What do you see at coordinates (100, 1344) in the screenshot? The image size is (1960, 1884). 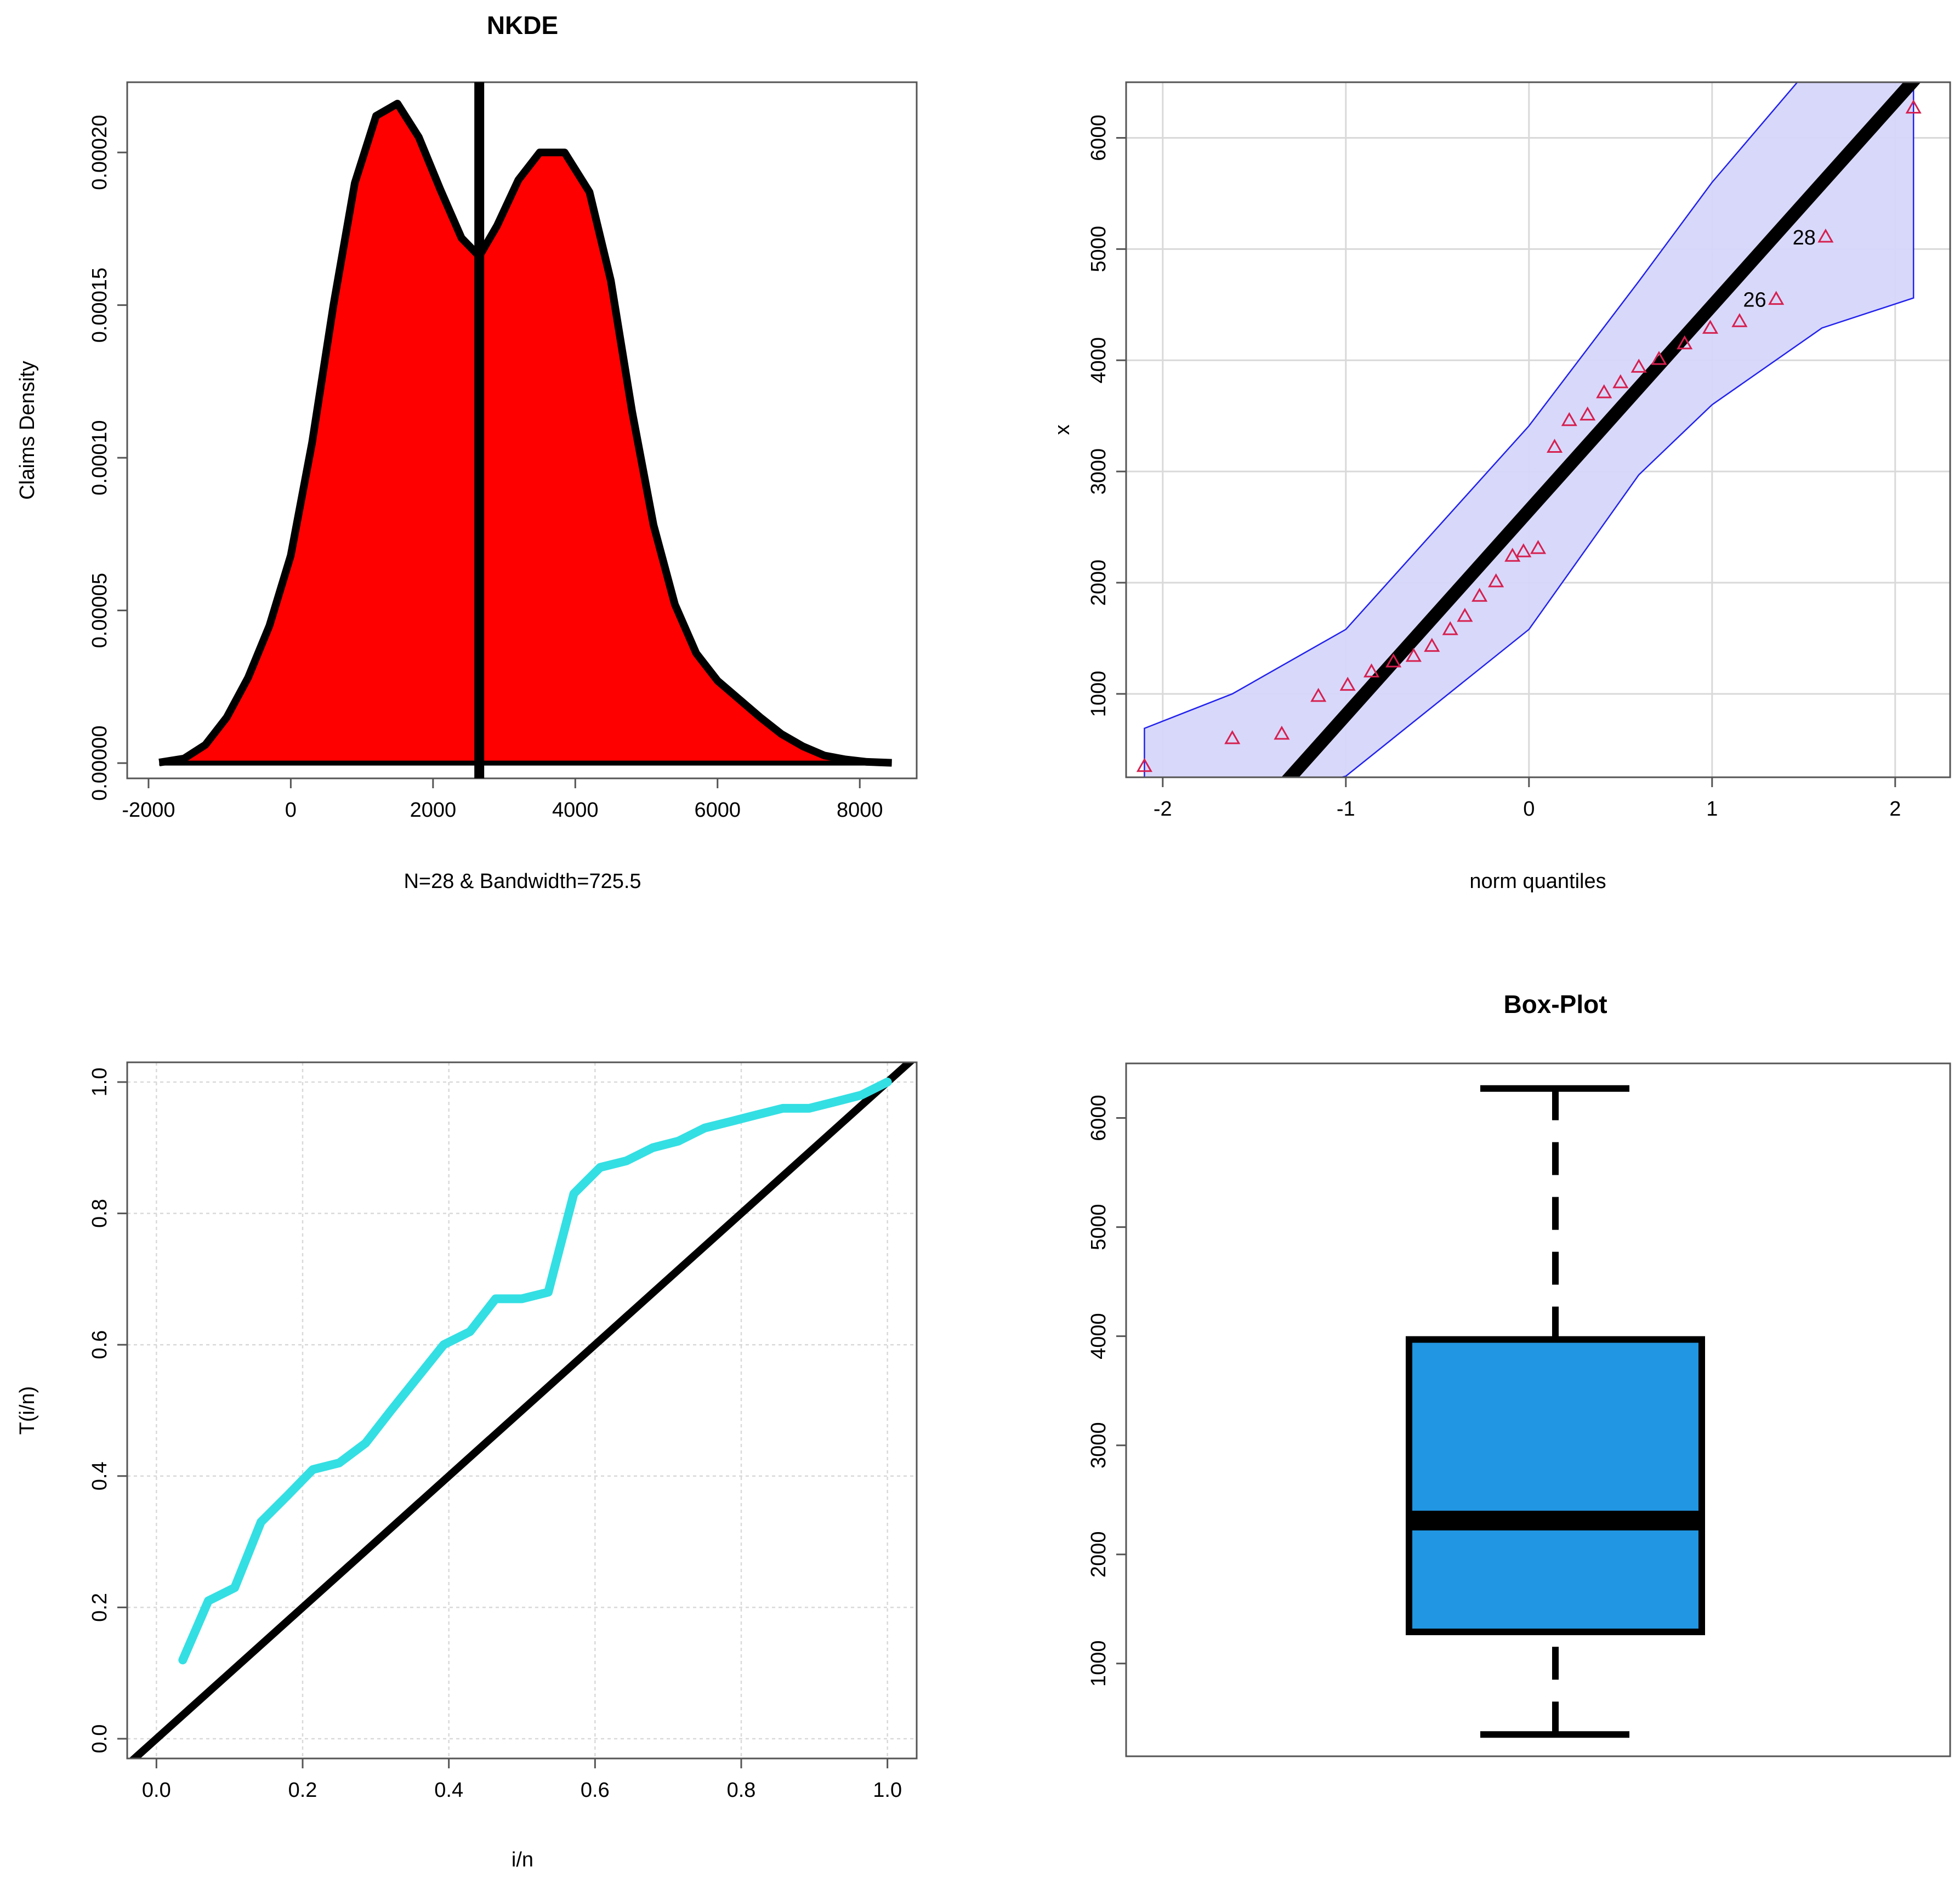 I see `ttt-ytick-label: 0.6` at bounding box center [100, 1344].